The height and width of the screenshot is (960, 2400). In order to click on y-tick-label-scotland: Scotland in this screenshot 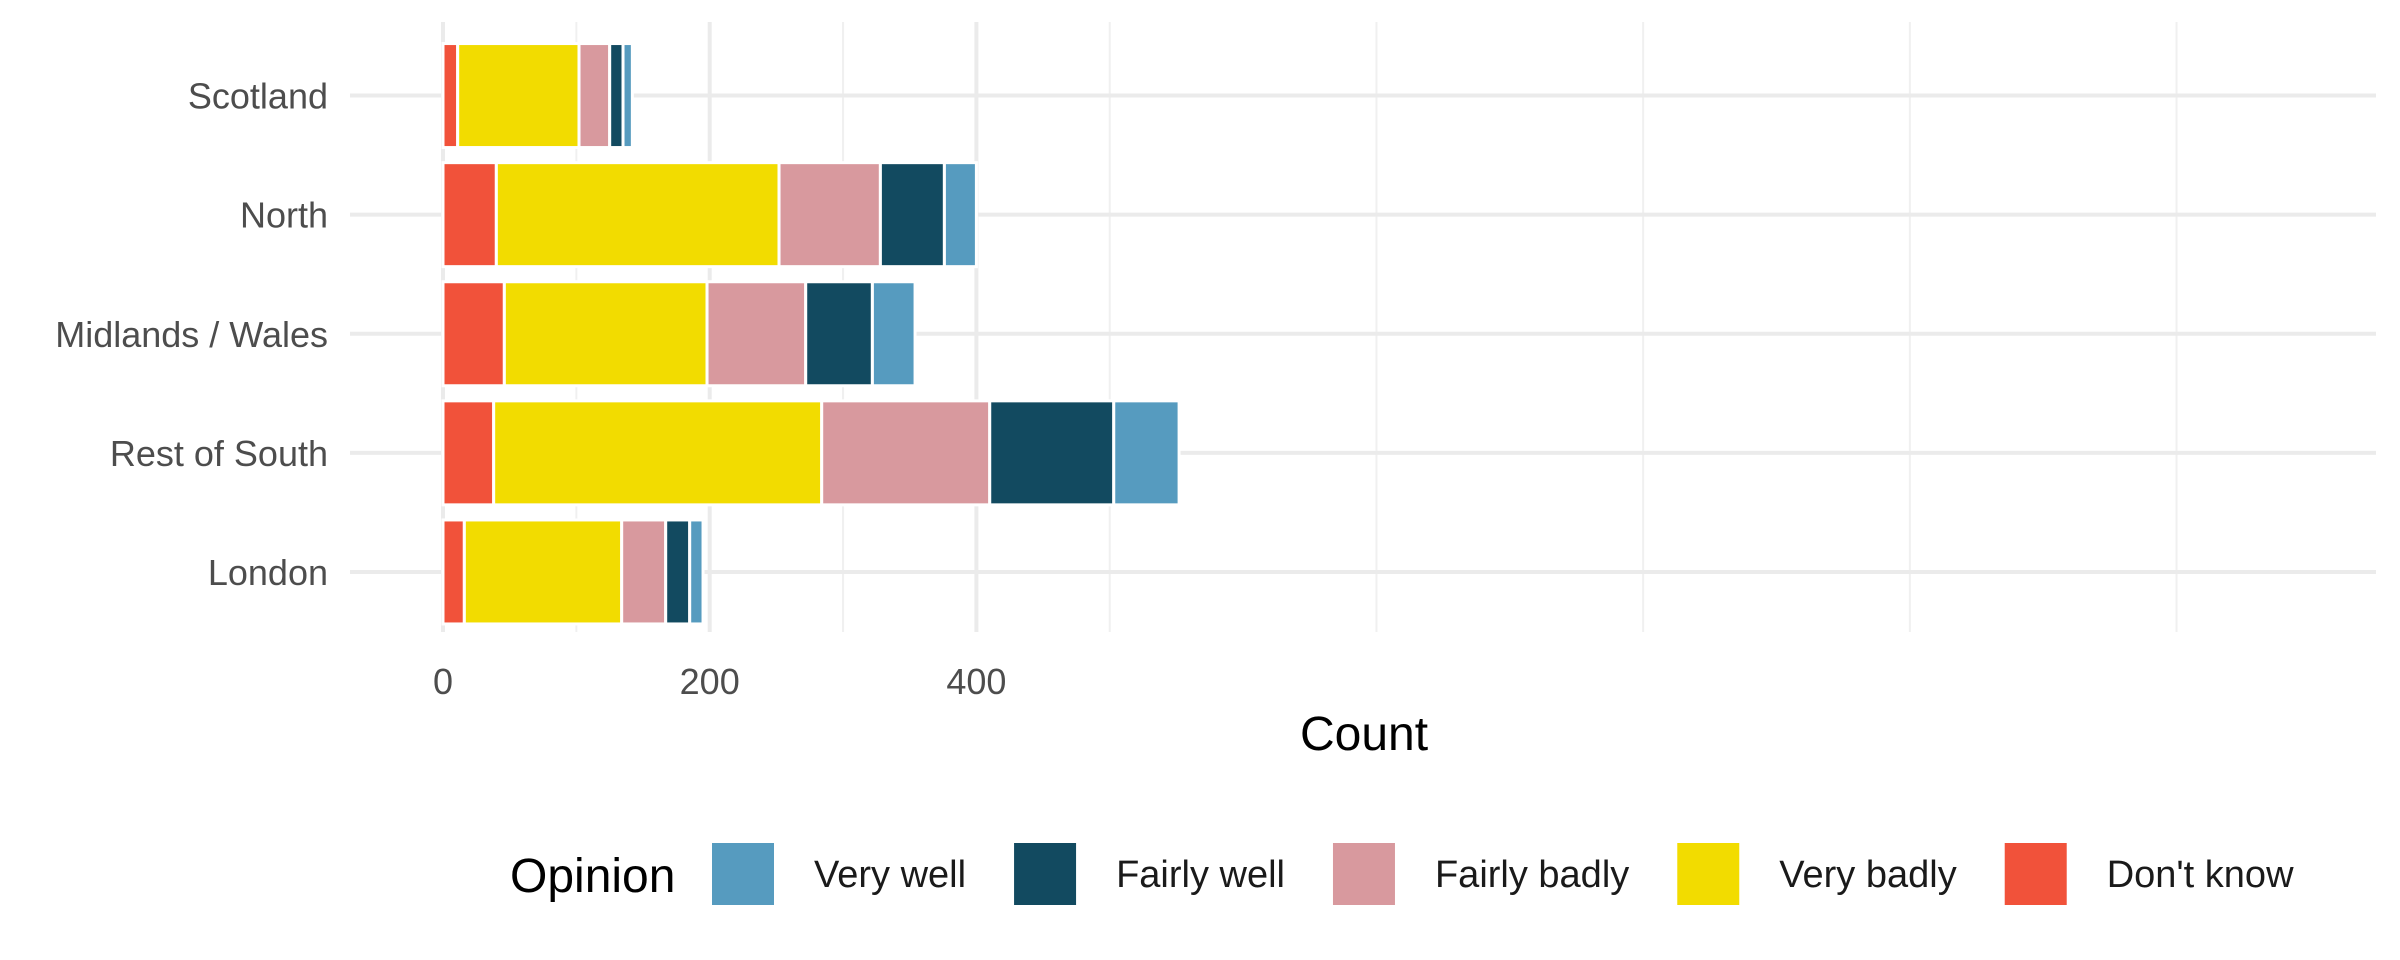, I will do `click(258, 96)`.